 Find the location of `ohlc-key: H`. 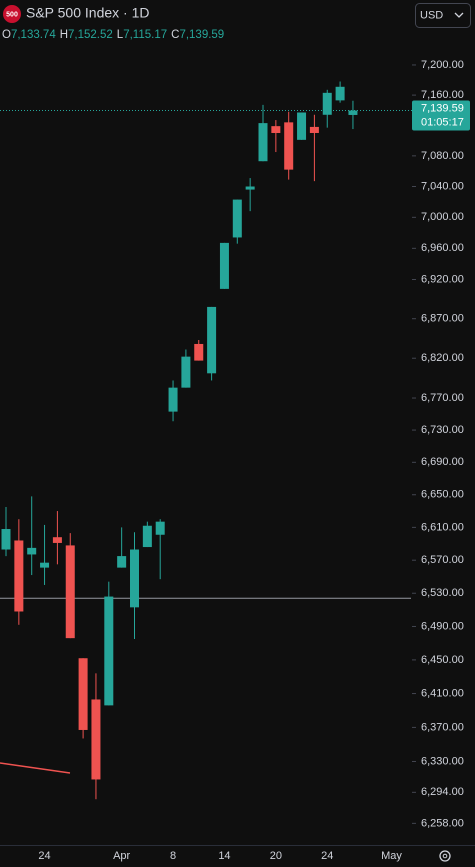

ohlc-key: H is located at coordinates (64, 35).